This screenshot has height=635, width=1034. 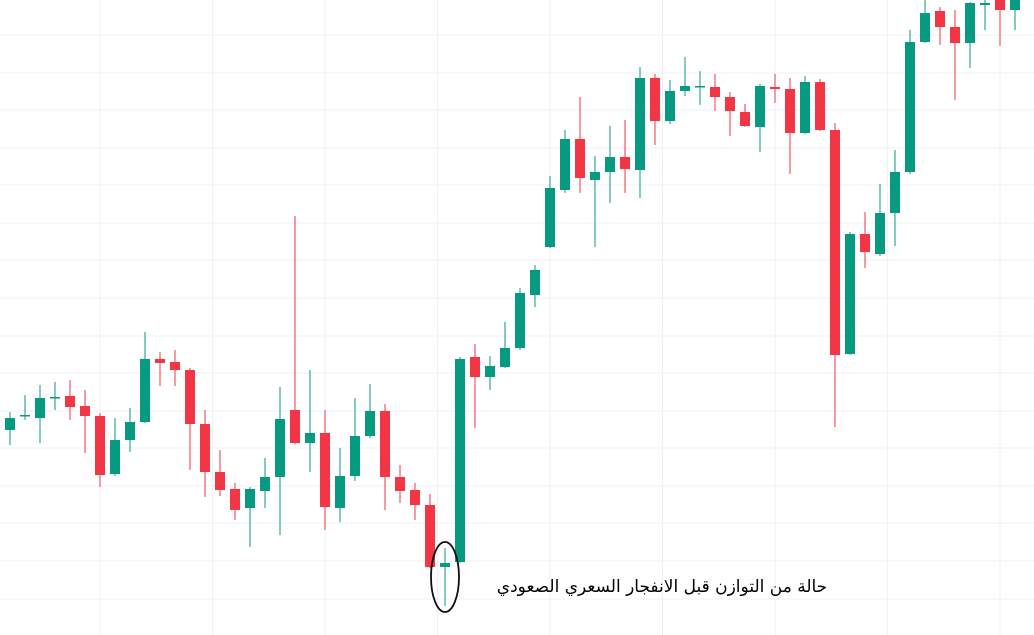 What do you see at coordinates (445, 577) in the screenshot?
I see `highlight-ellipse` at bounding box center [445, 577].